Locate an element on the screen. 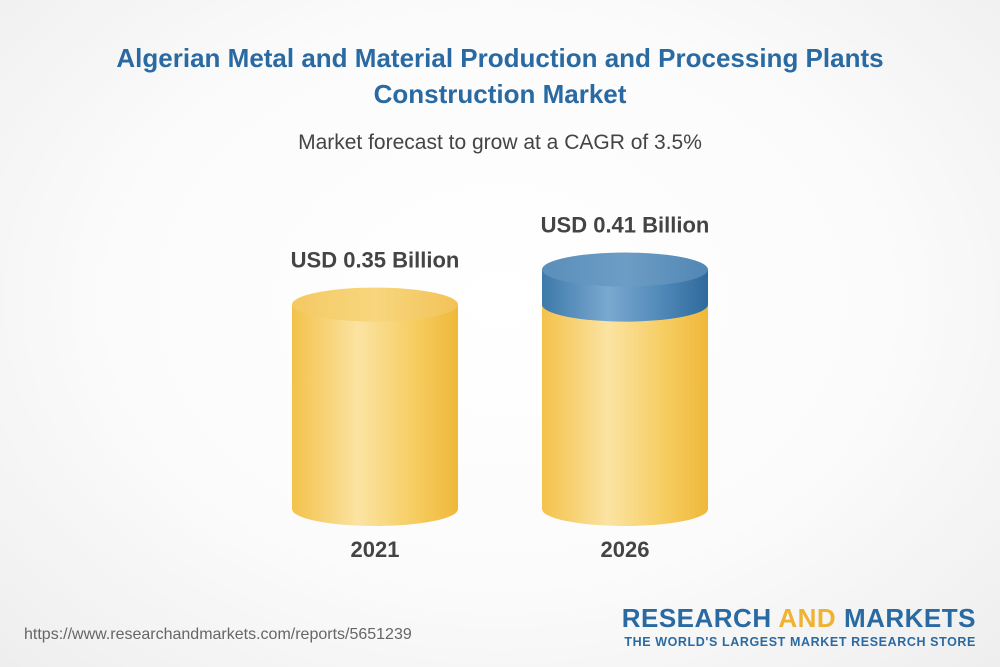 This screenshot has height=667, width=1000. value-label-2021: USD 0.35 Billion is located at coordinates (375, 260).